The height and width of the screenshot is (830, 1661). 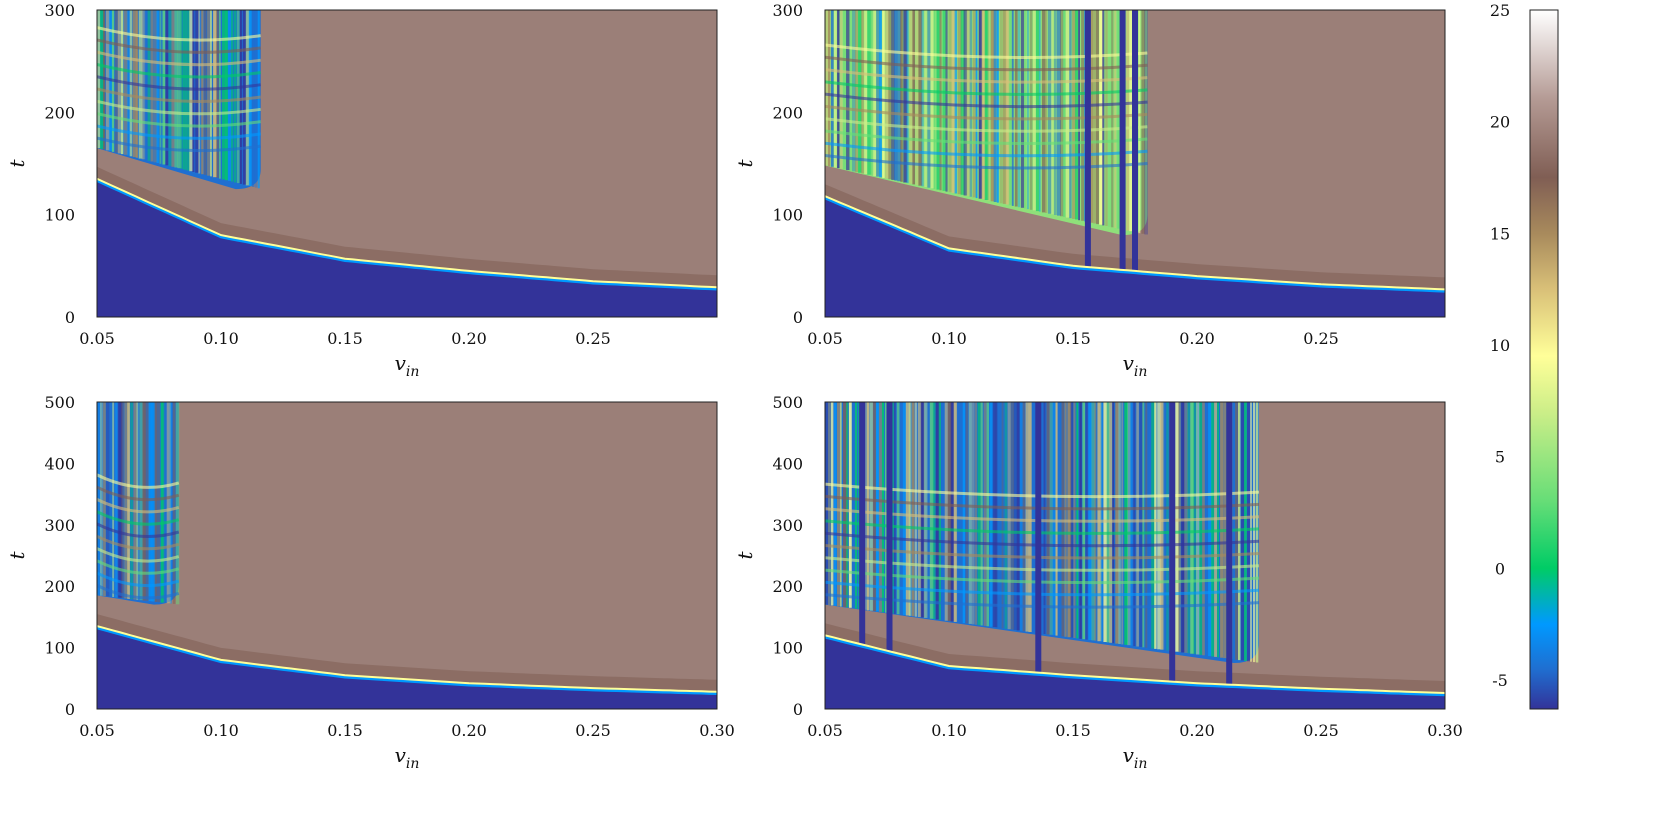 I want to click on heatmap-bottom-right, so click(x=1135, y=555).